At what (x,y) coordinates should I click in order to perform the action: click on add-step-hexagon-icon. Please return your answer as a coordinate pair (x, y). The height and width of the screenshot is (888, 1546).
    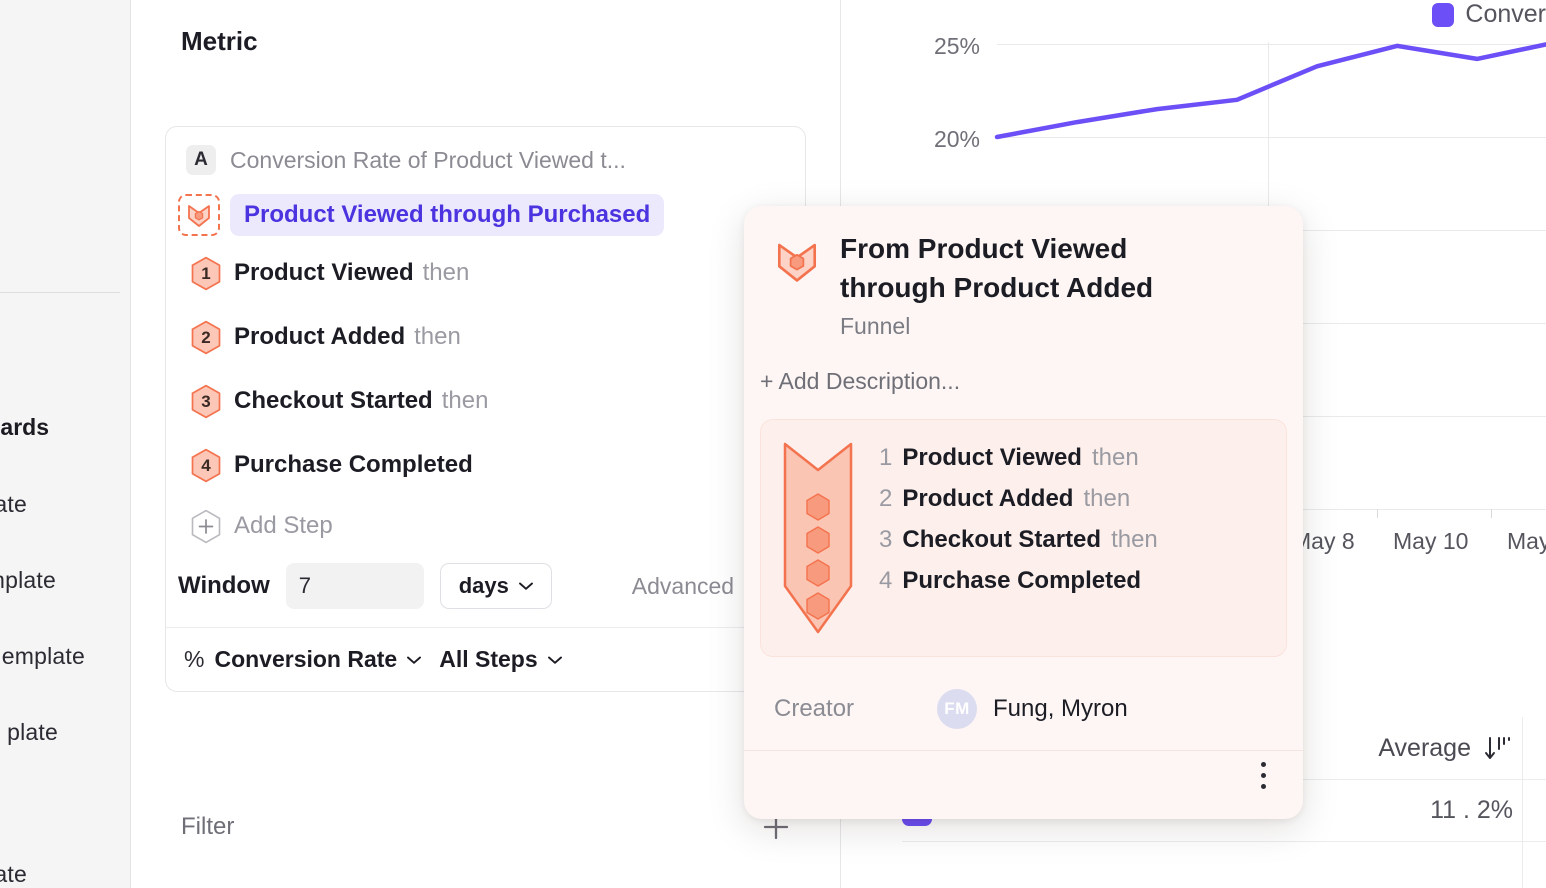
    Looking at the image, I should click on (206, 526).